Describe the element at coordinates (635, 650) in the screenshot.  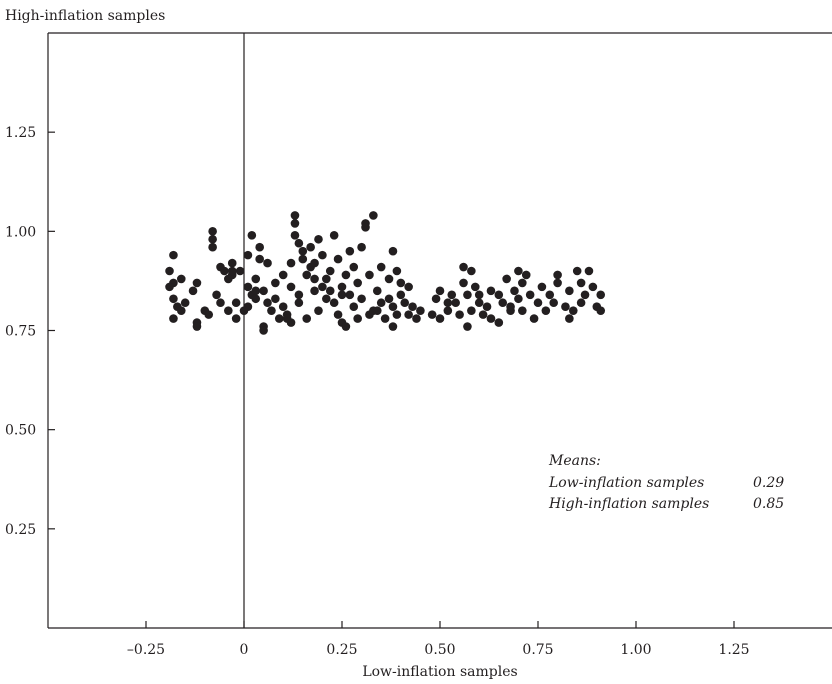
I see `x-tick-label: 1.00` at that location.